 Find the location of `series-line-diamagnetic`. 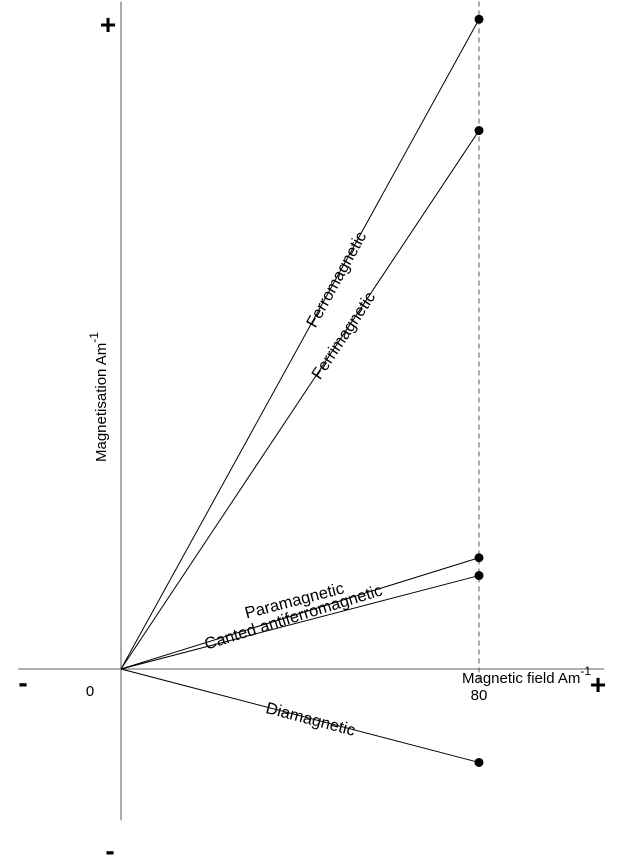

series-line-diamagnetic is located at coordinates (300, 715).